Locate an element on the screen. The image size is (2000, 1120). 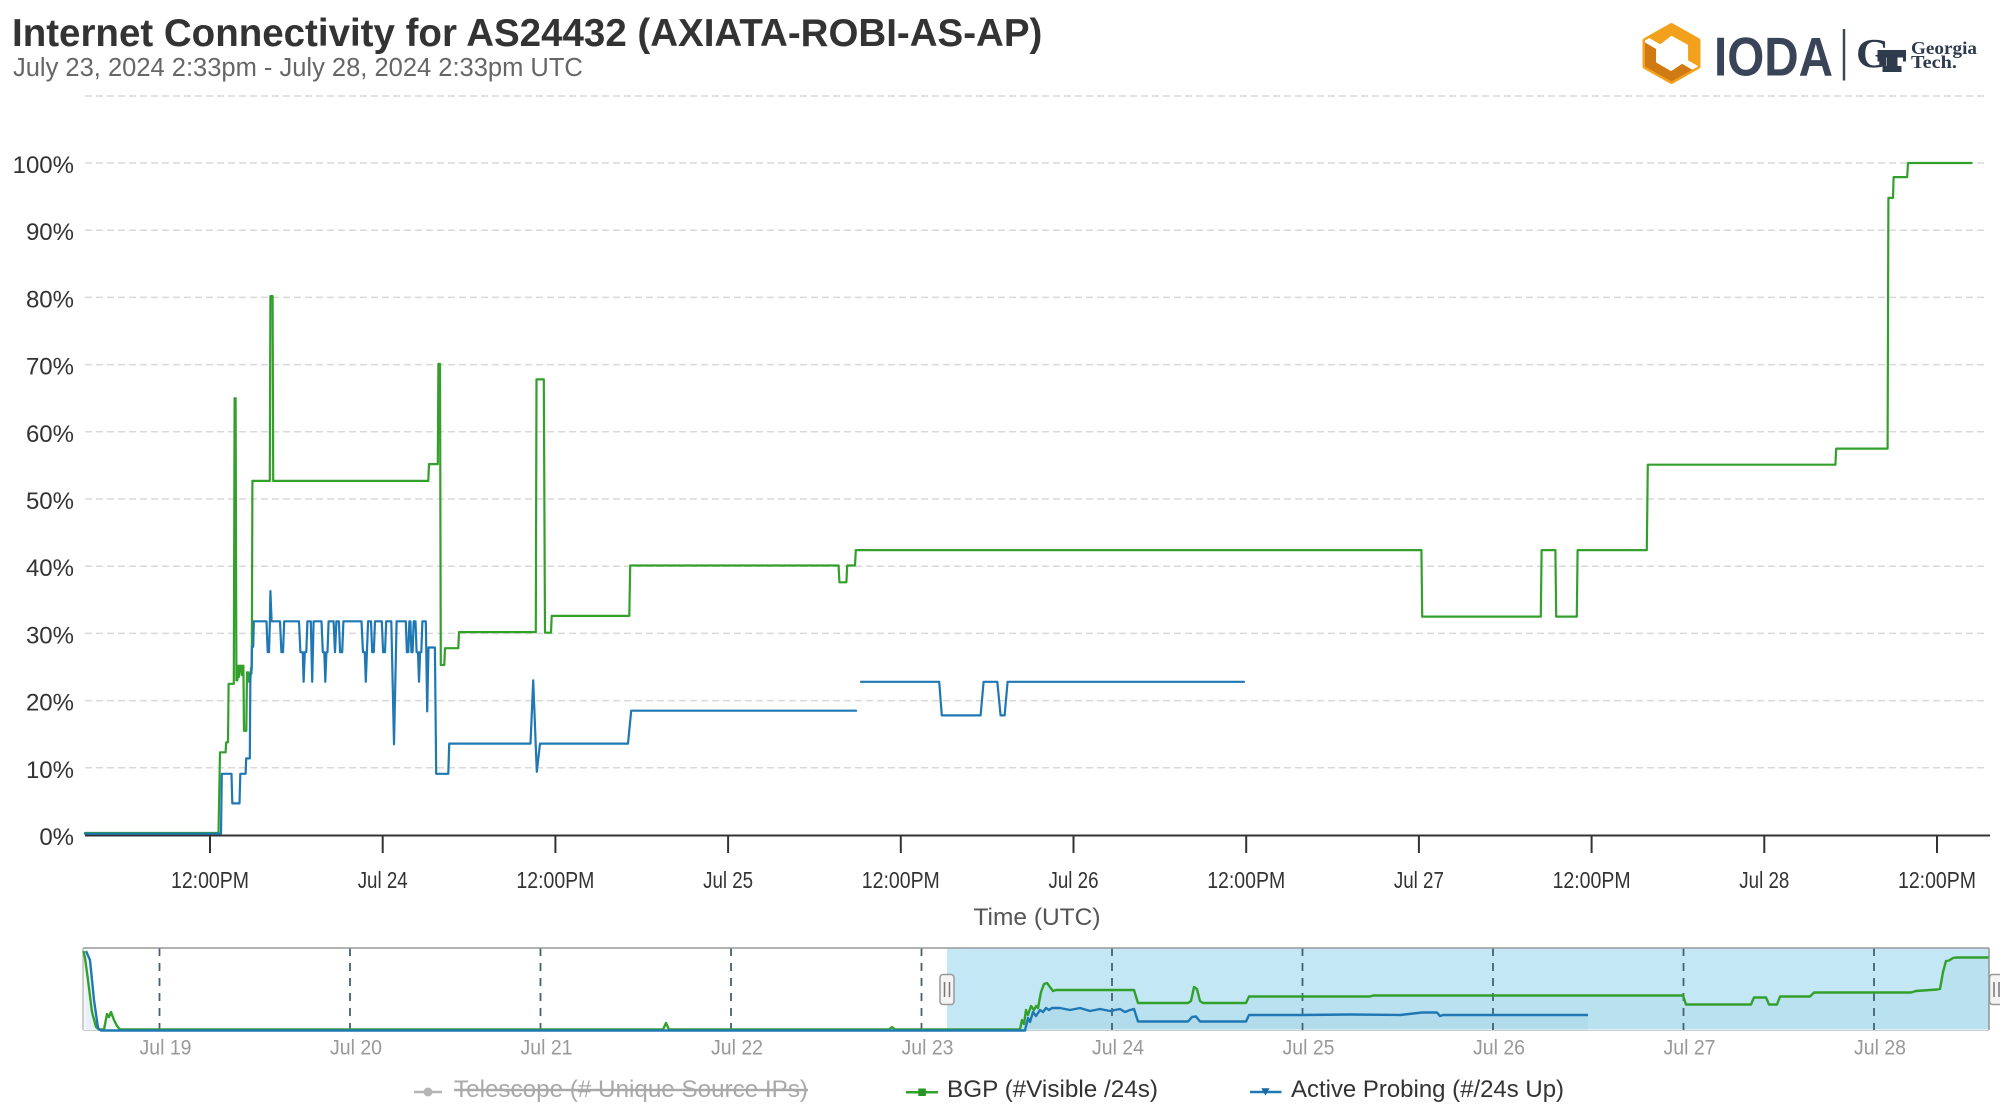
svg-text: Tech. is located at coordinates (1934, 62).